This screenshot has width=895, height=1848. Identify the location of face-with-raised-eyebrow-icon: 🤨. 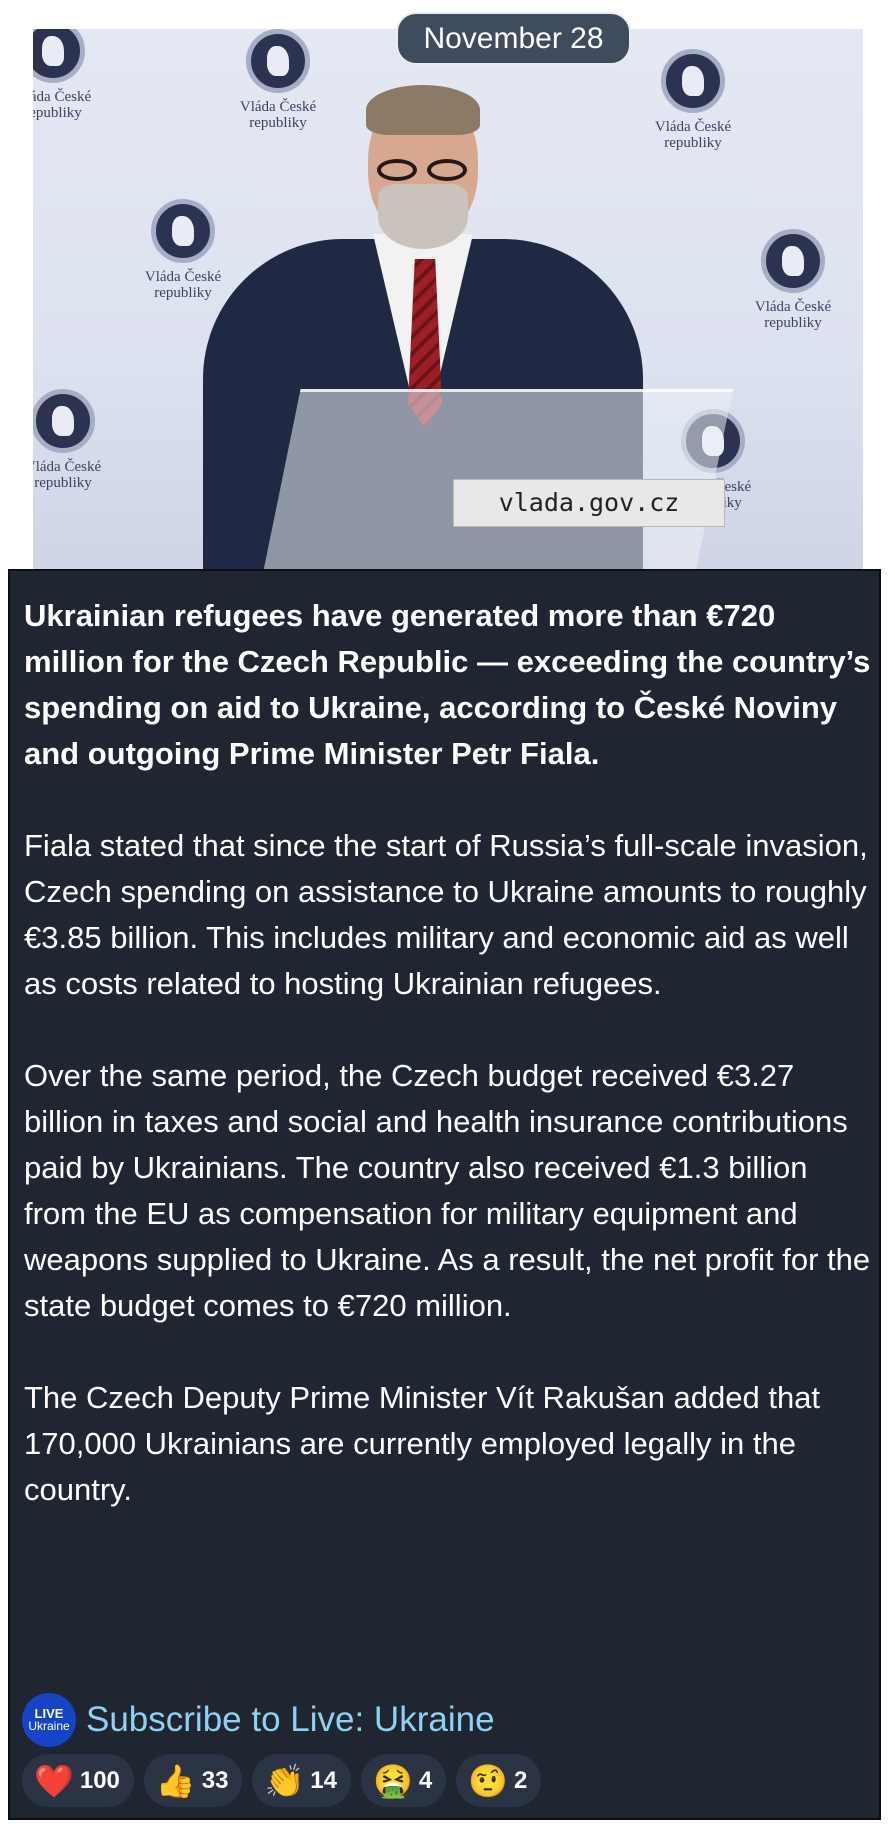
(488, 1780).